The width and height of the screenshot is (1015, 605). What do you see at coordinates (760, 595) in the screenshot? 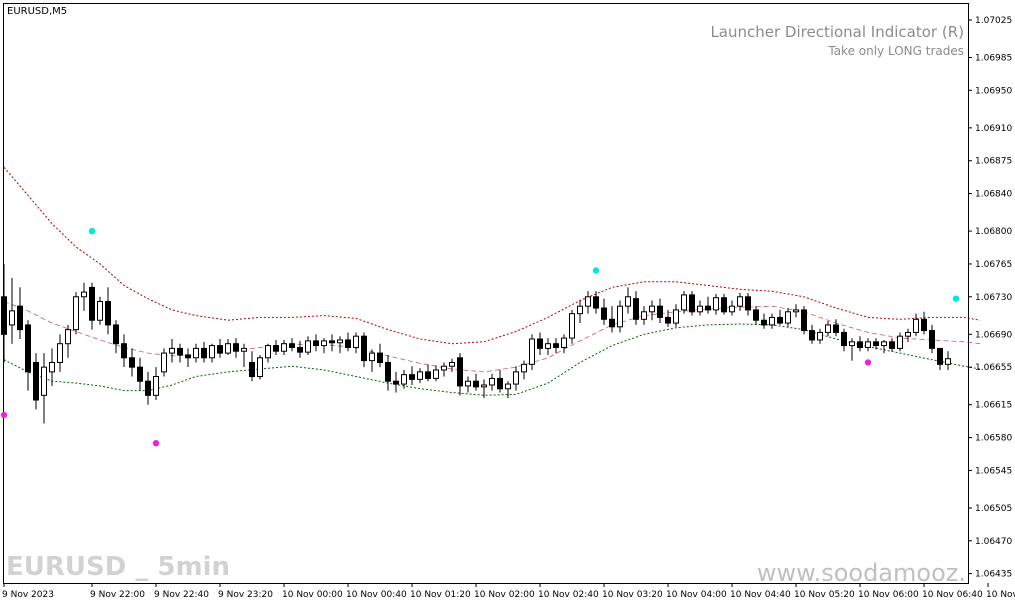
I see `time-tick-label: 10 Nov 04:40` at bounding box center [760, 595].